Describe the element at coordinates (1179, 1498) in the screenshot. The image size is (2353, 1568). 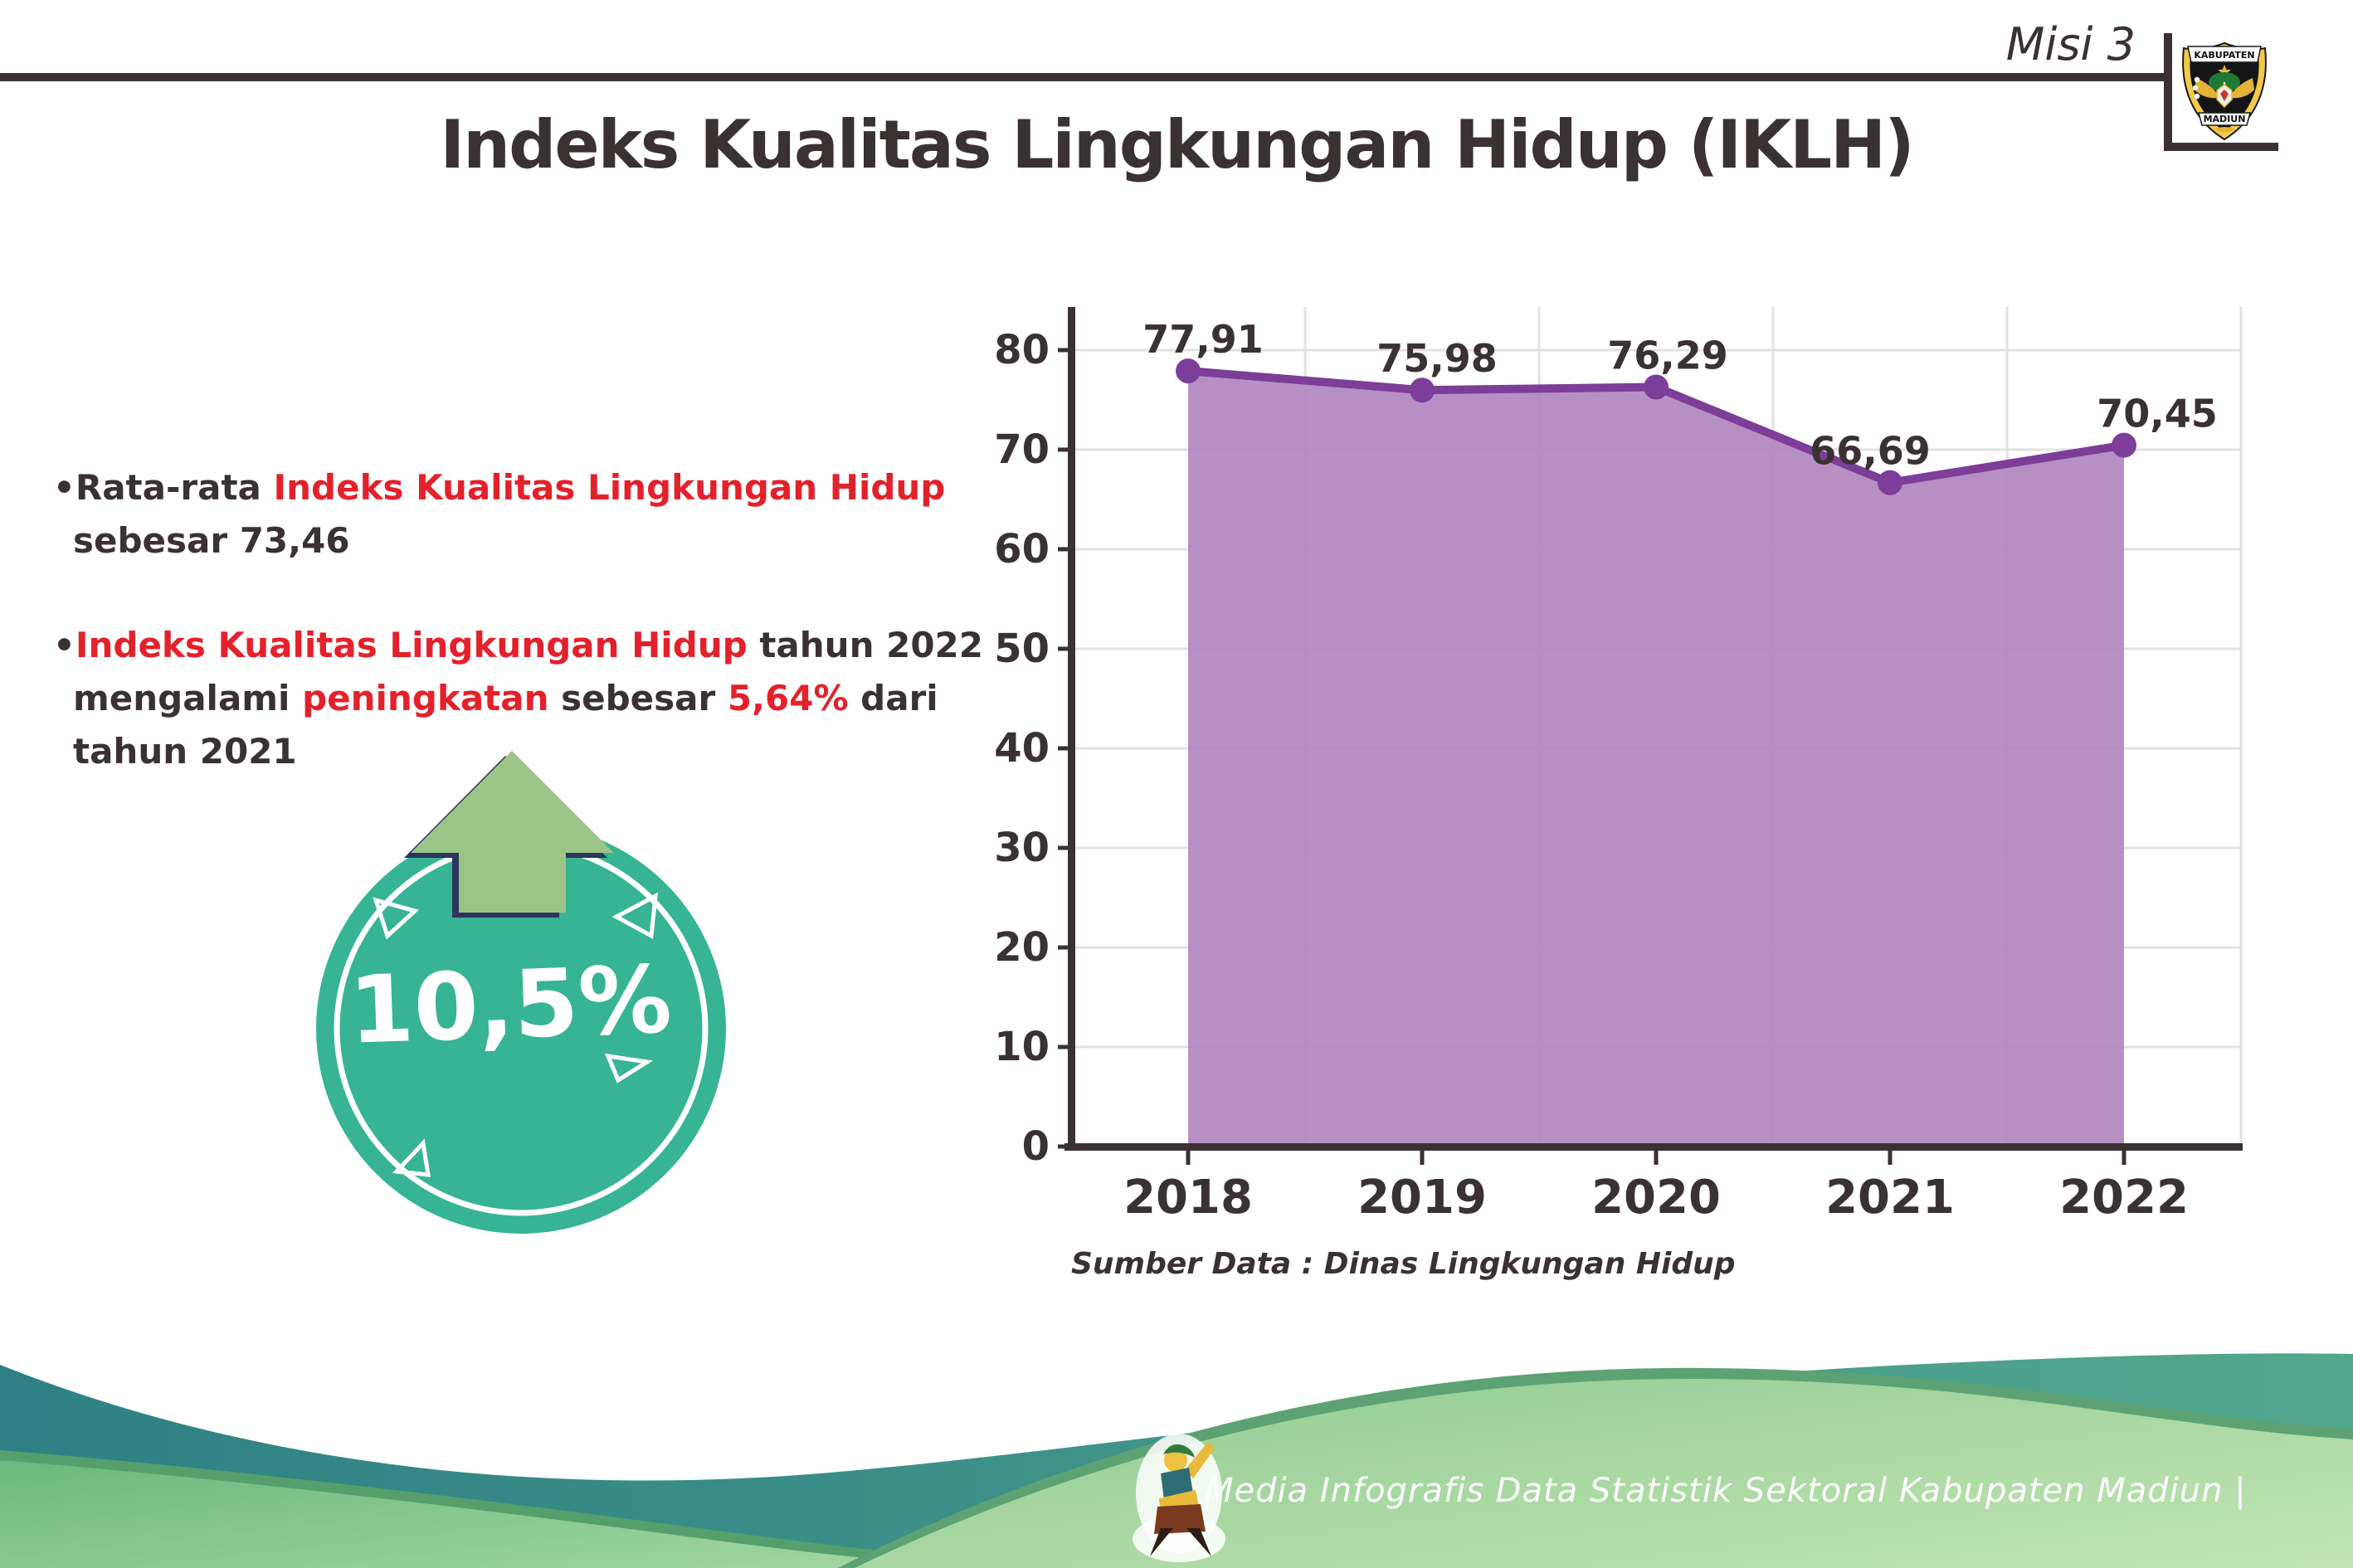
I see `mascot-icon` at that location.